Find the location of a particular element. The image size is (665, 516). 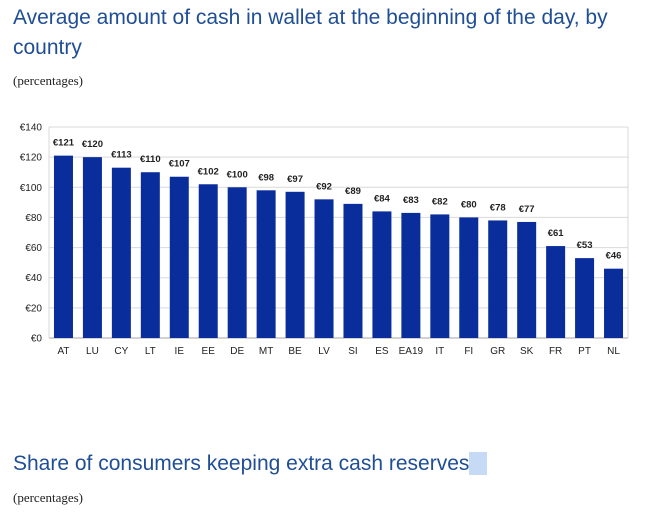

bar-si is located at coordinates (353, 270).